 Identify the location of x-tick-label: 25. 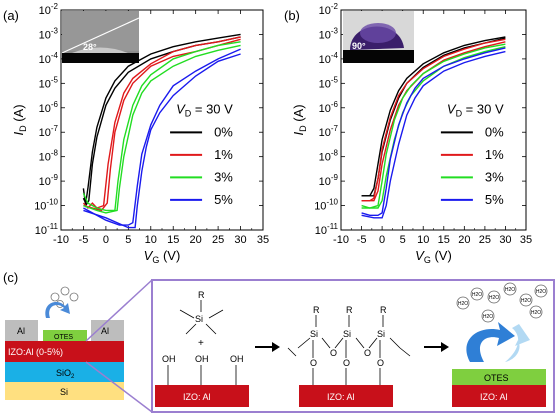
(218, 240).